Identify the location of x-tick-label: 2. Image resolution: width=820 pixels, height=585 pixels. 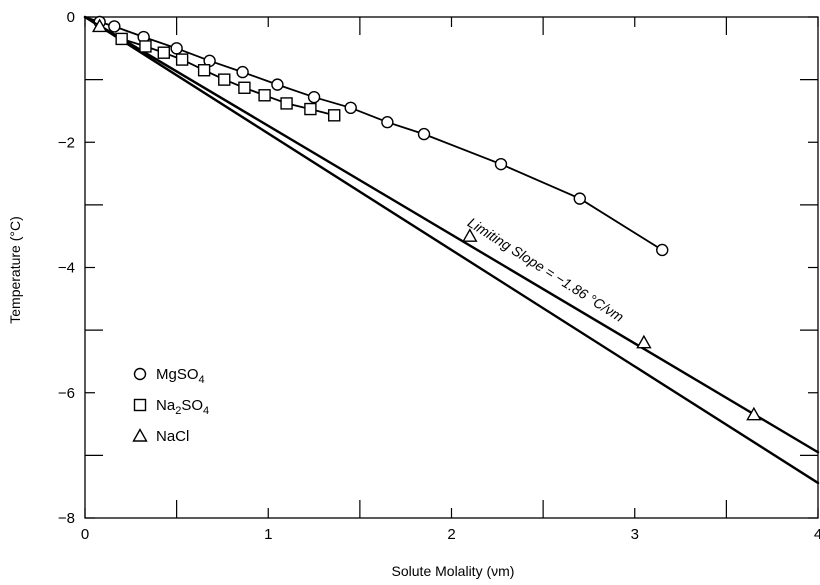
(451, 534).